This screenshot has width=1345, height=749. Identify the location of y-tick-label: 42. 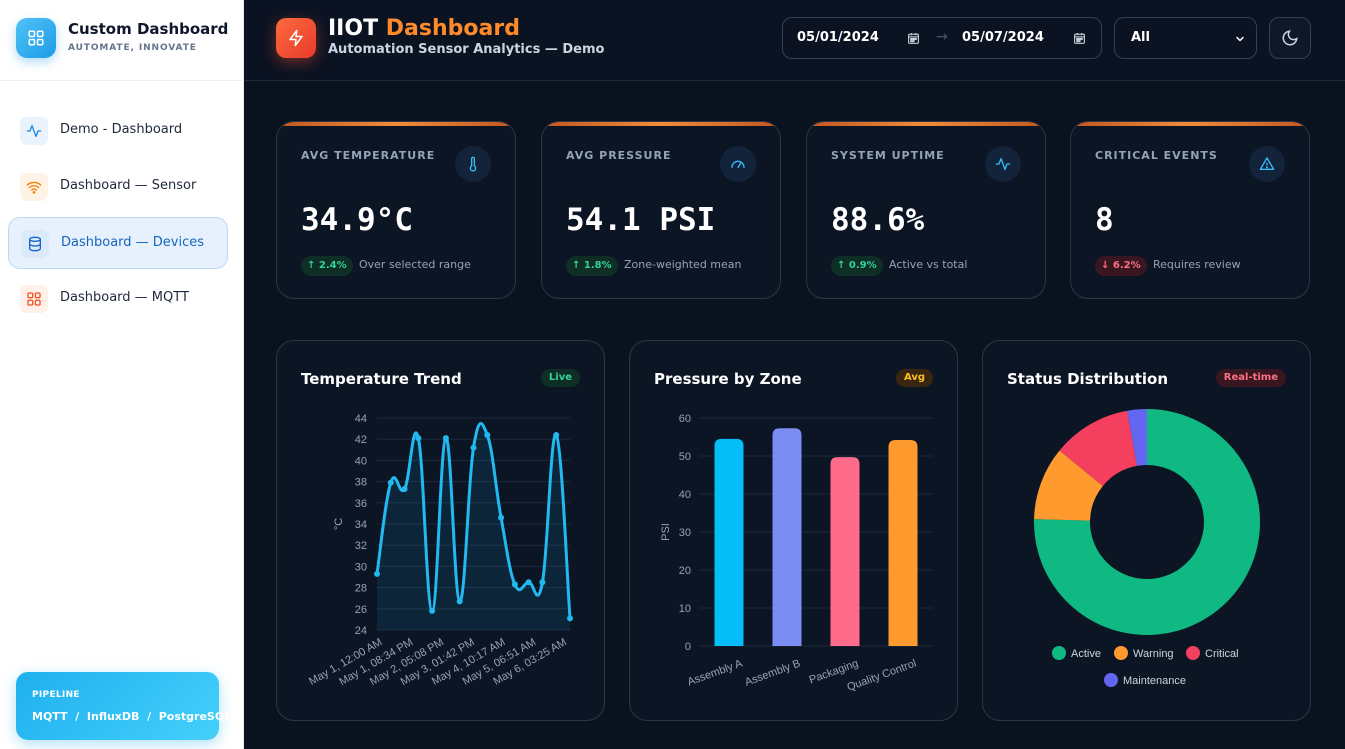
(361, 440).